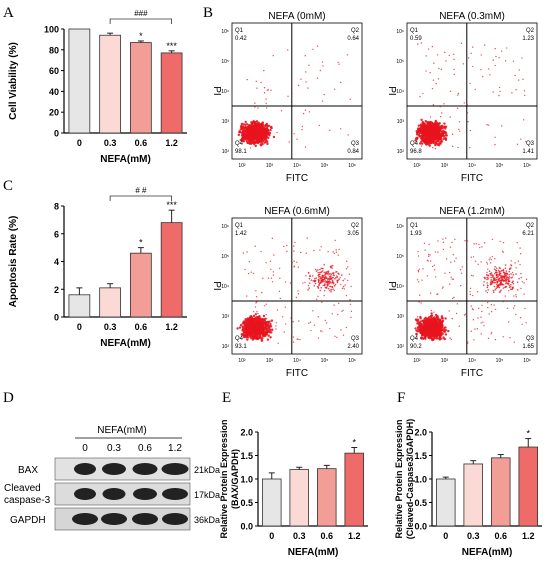  Describe the element at coordinates (56, 318) in the screenshot. I see `y-tick-label: 0` at that location.